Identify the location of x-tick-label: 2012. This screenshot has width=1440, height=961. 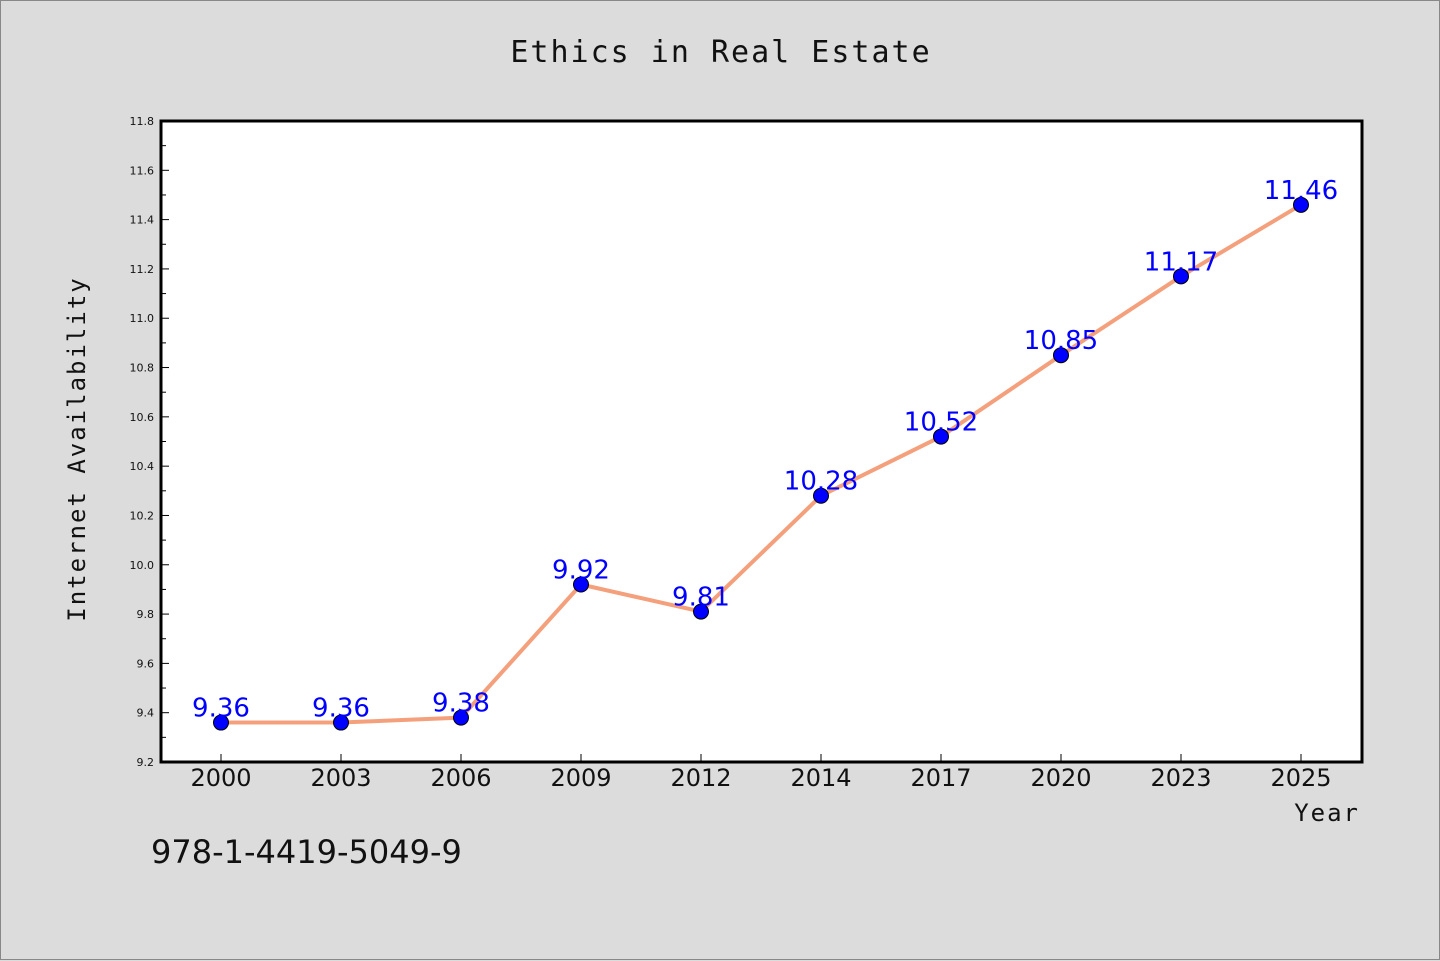
(700, 778).